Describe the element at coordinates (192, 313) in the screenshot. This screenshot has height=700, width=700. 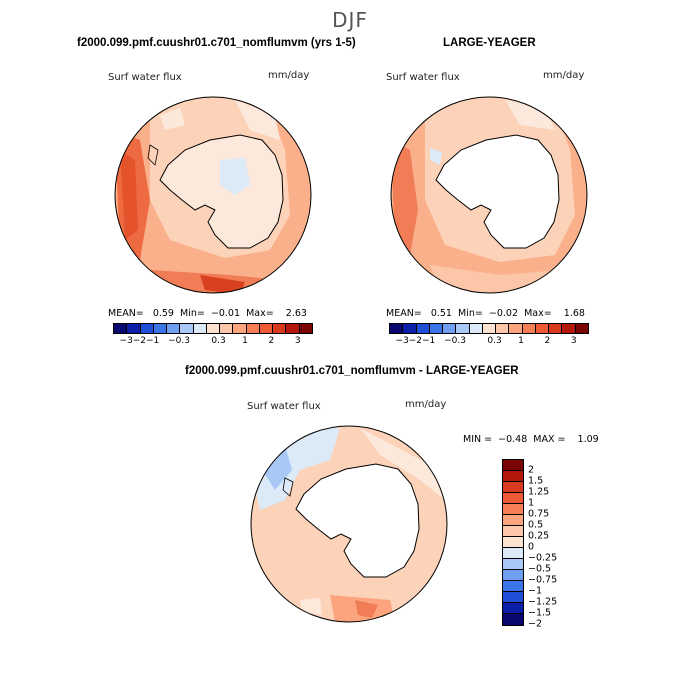
I see `panel1-min-label: Min=` at that location.